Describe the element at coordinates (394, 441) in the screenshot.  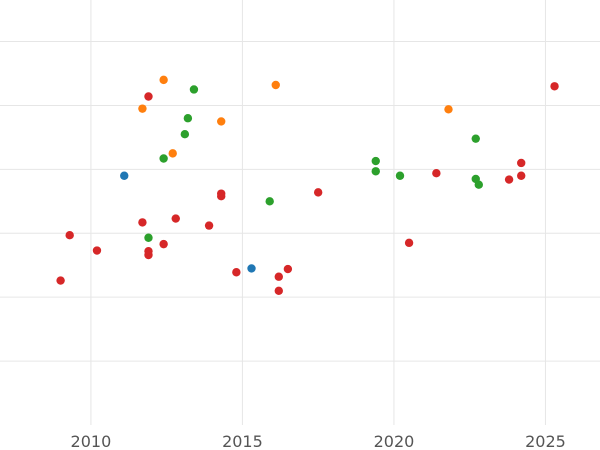
I see `x-tick-label-2: 2020` at that location.